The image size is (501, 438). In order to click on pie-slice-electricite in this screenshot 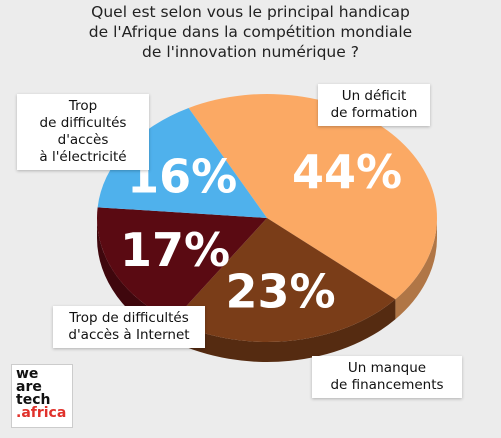, I will do `click(182, 162)`.